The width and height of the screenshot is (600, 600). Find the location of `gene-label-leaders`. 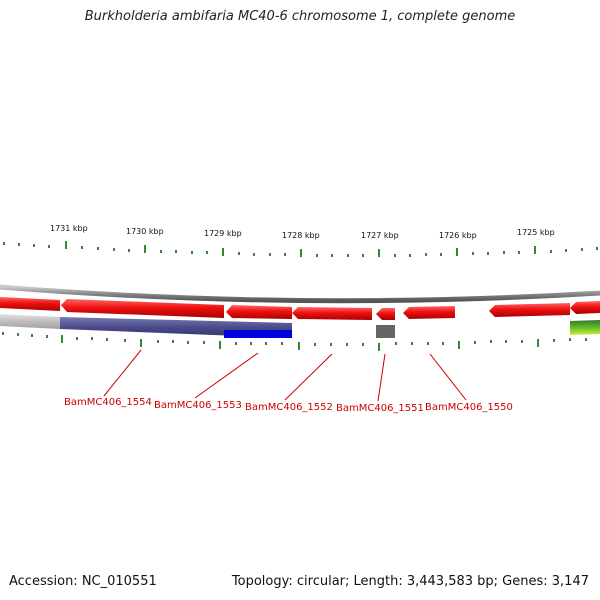

gene-label-leaders is located at coordinates (285, 375).